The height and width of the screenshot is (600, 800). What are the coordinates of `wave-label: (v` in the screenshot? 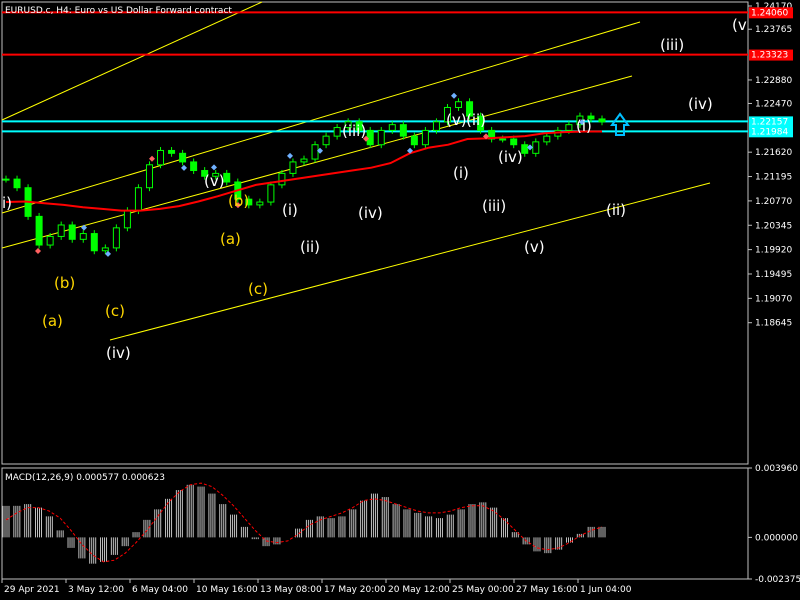 It's located at (739, 25).